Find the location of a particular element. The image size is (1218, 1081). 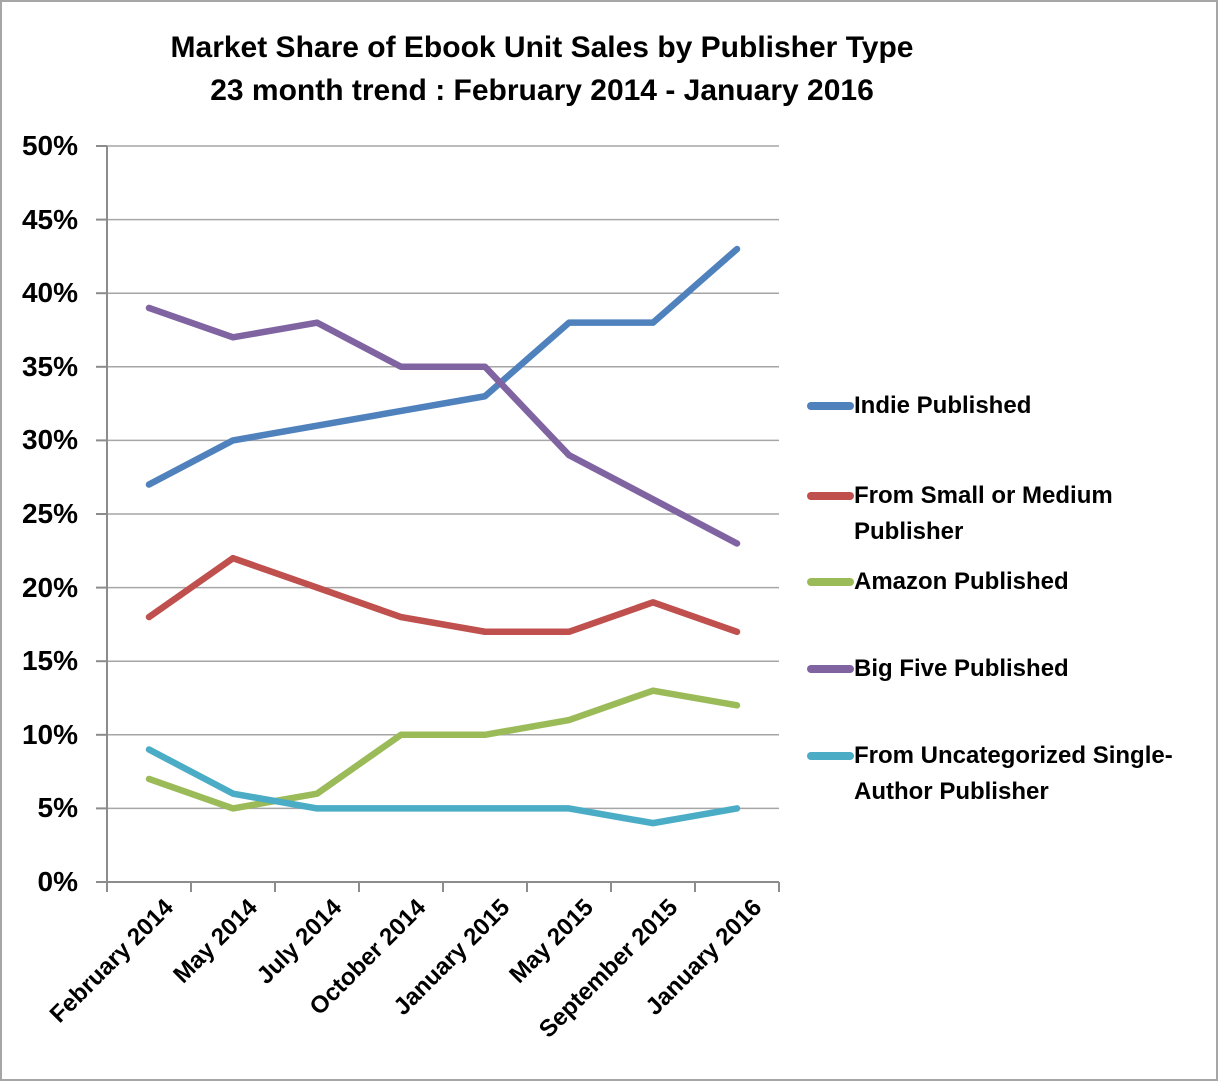

y-axis-tick-label: 40% is located at coordinates (49, 293).